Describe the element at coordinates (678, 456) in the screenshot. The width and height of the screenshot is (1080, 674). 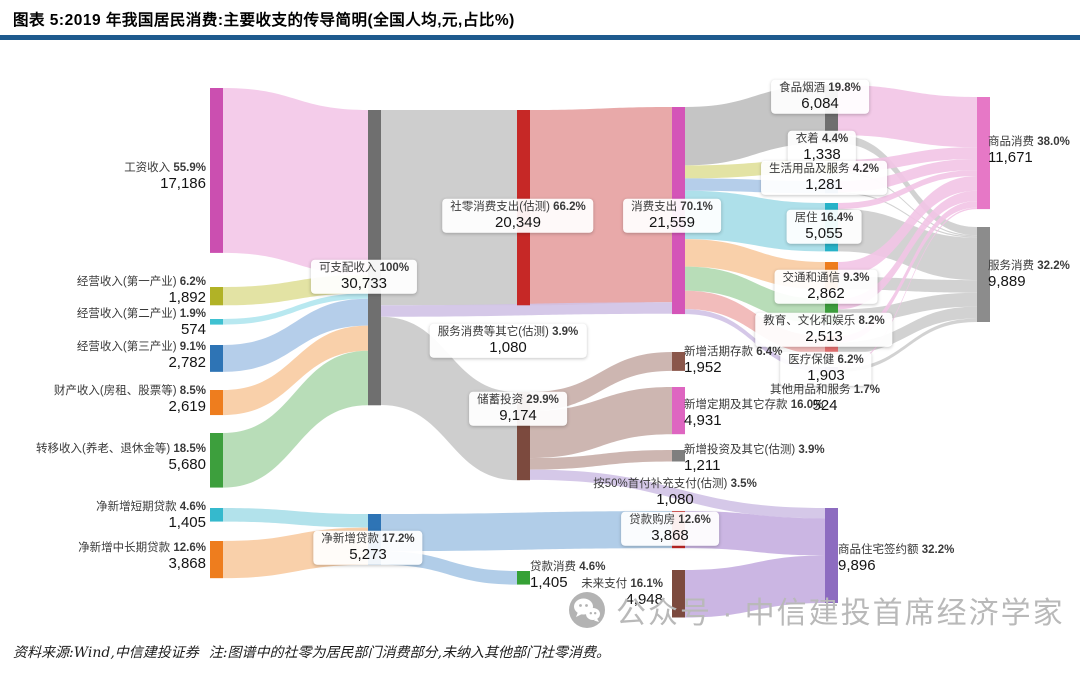
I see `sankey-node-invother` at that location.